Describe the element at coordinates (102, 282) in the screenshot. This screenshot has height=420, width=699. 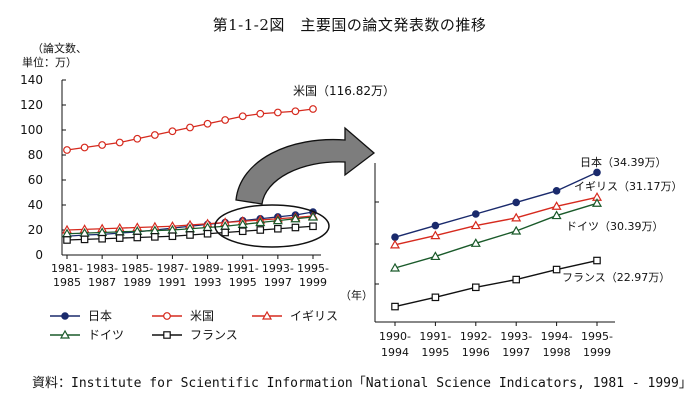
I see `x-tick-label-bottom: 1987` at that location.